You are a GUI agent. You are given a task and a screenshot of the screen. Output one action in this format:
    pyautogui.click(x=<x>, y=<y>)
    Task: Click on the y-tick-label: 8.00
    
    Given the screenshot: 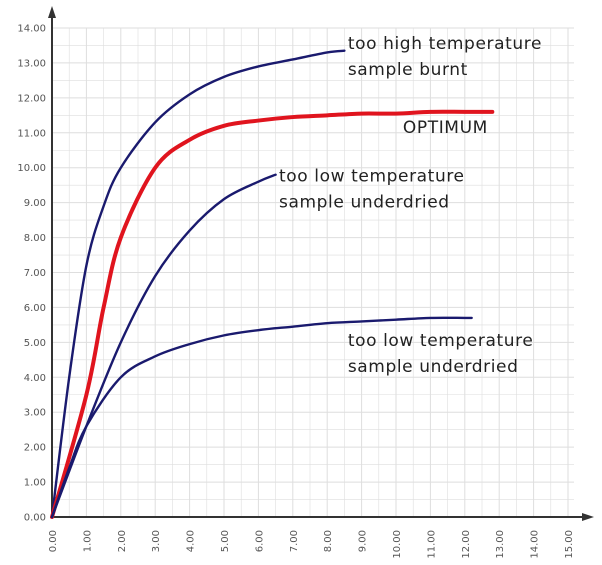 What is the action you would take?
    pyautogui.click(x=35, y=238)
    